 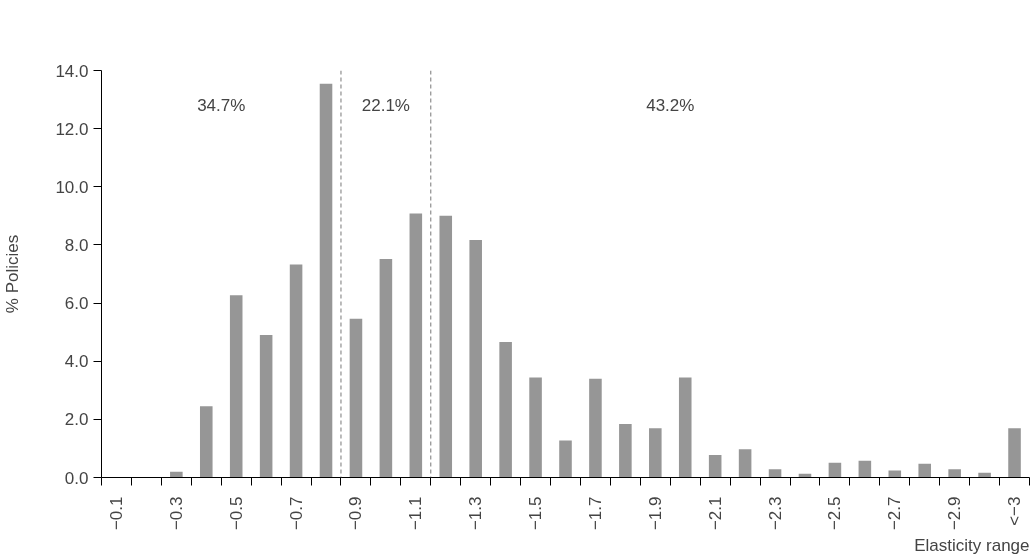 What do you see at coordinates (476, 513) in the screenshot?
I see `x-tick-label: −1.3` at bounding box center [476, 513].